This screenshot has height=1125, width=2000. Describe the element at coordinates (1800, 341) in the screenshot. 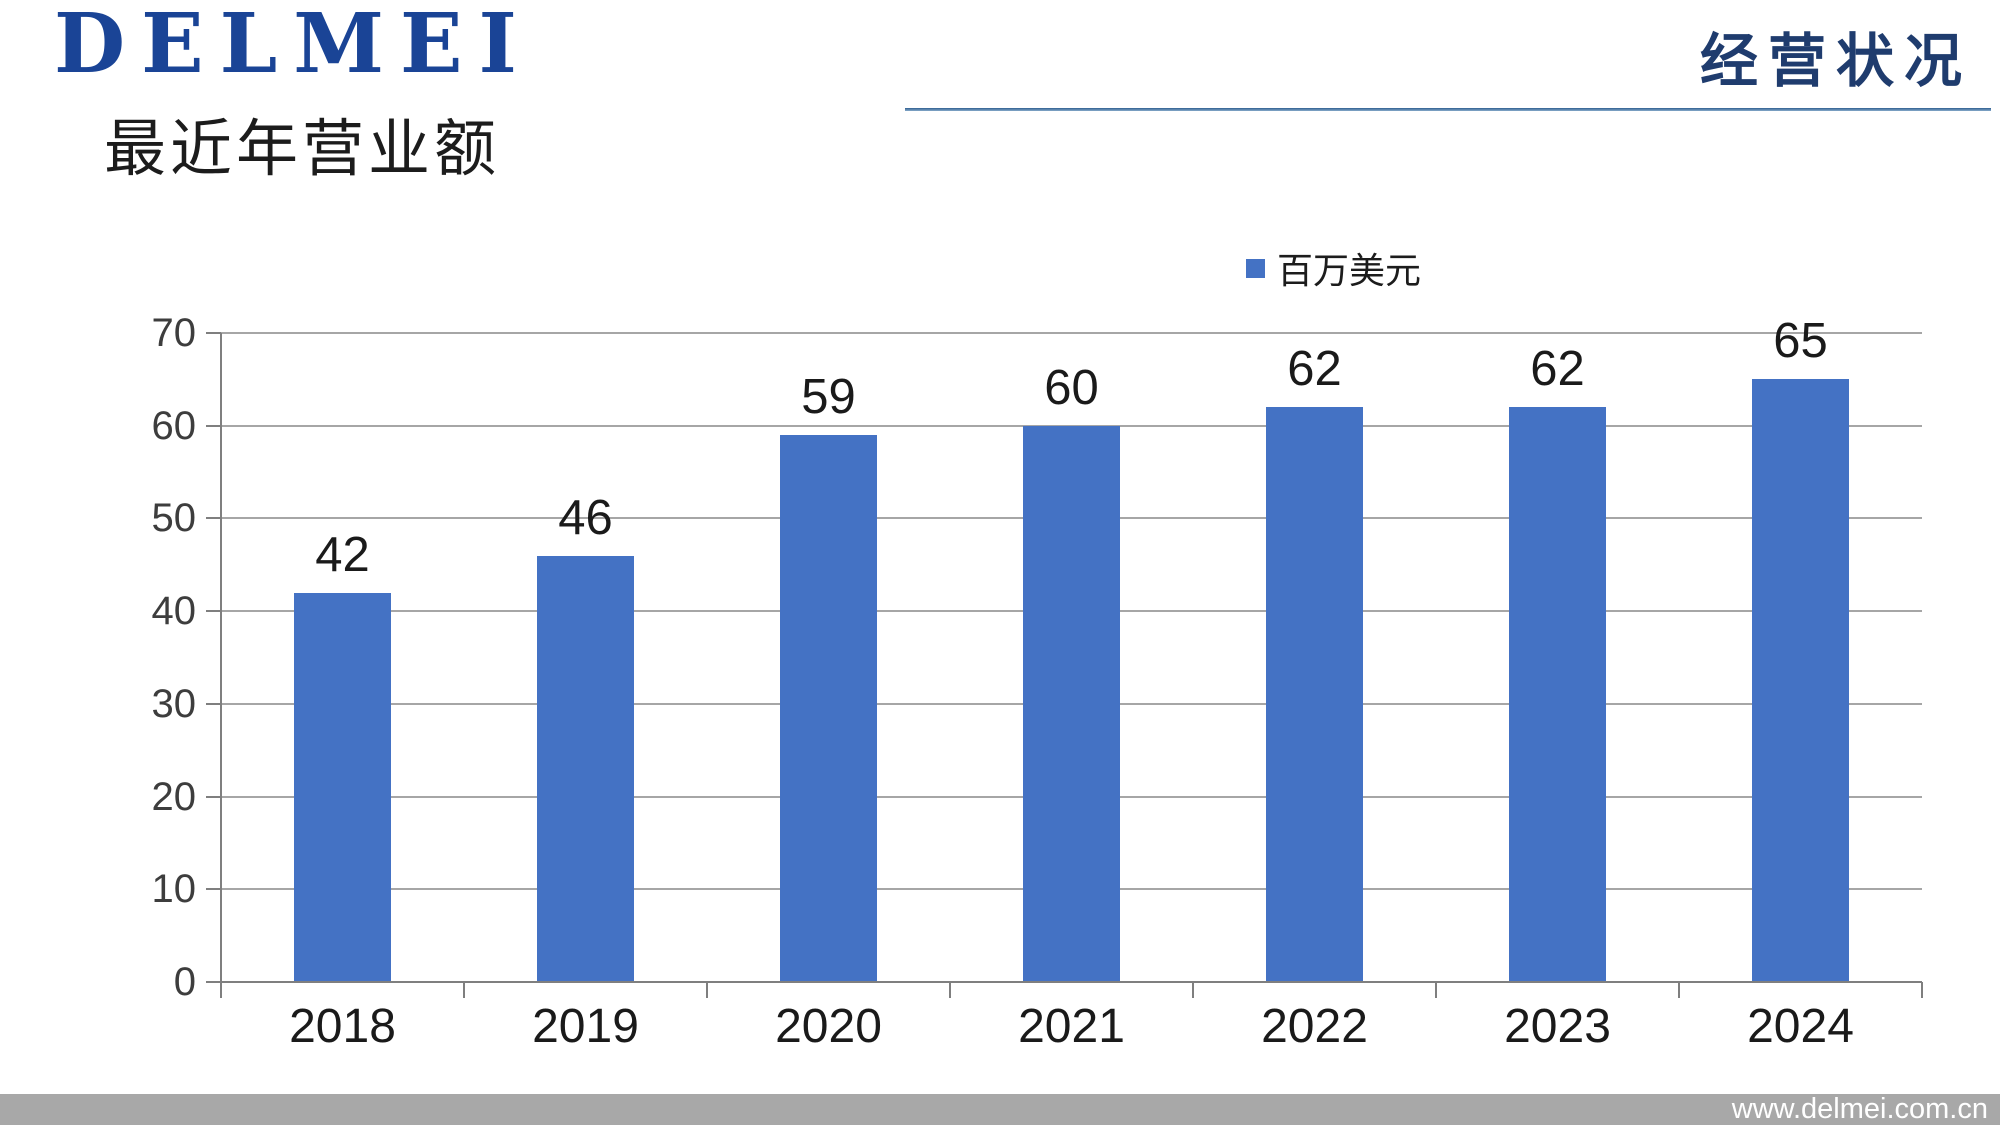

I see `bar-value-label: 65` at that location.